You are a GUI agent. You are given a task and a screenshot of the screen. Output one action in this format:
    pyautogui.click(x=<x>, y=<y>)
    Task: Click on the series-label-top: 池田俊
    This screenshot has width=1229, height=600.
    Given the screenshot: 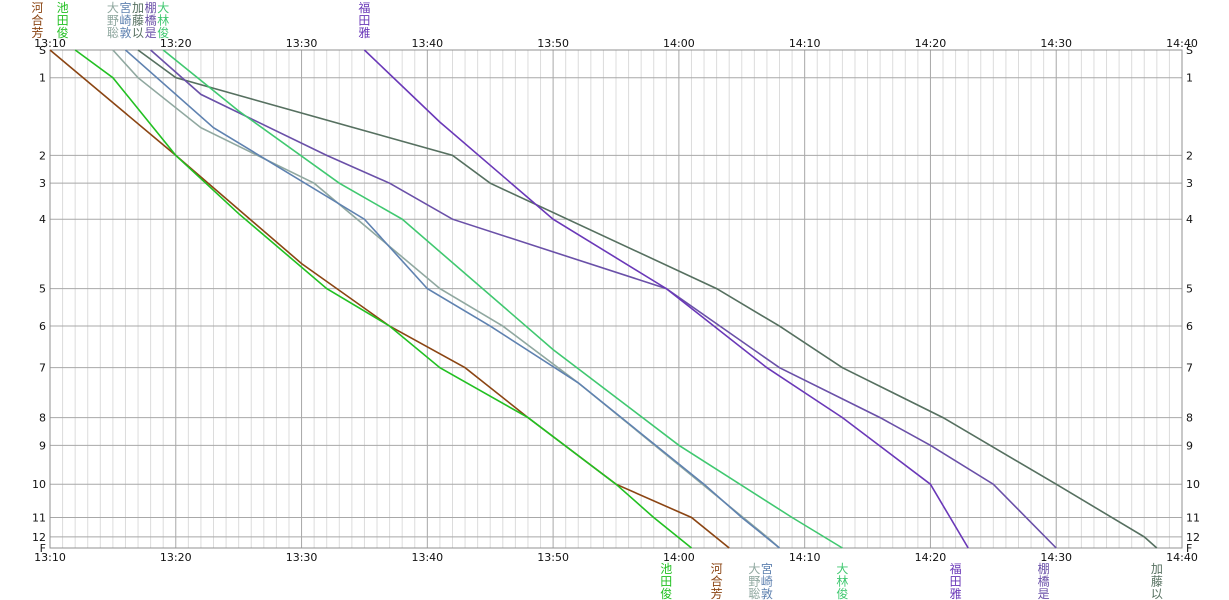 What is the action you would take?
    pyautogui.click(x=63, y=20)
    